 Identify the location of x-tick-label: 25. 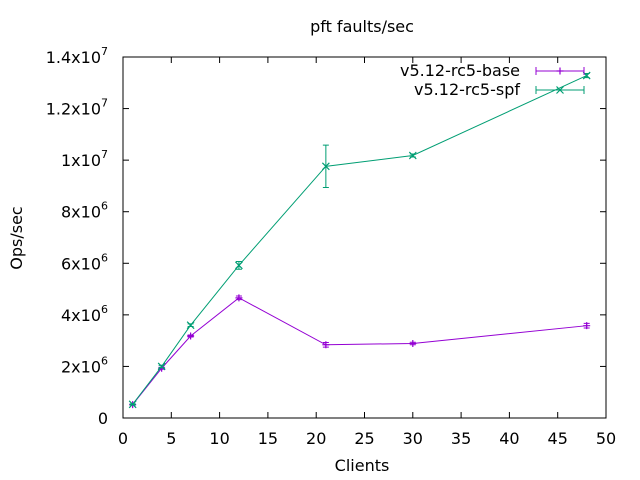
(364, 438).